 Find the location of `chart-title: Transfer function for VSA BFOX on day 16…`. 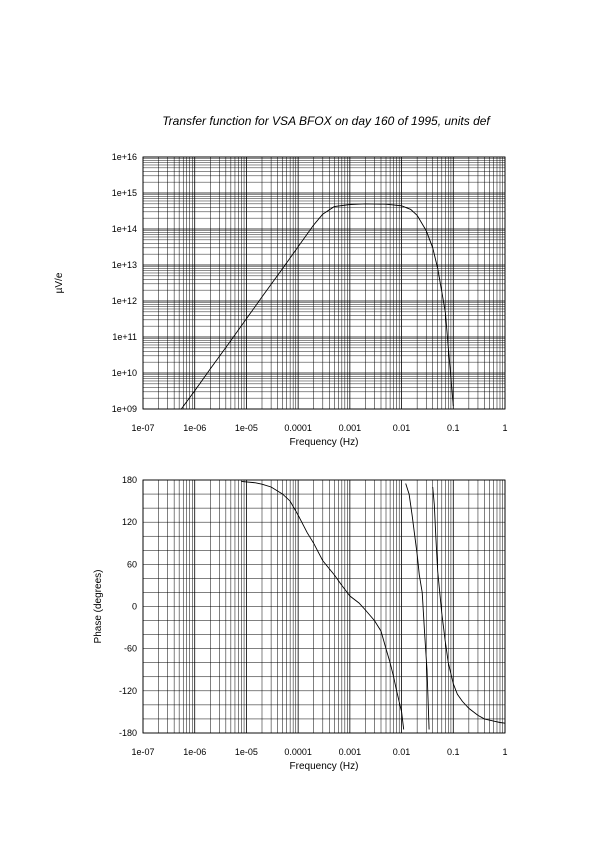

chart-title: Transfer function for VSA BFOX on day 16… is located at coordinates (326, 121).